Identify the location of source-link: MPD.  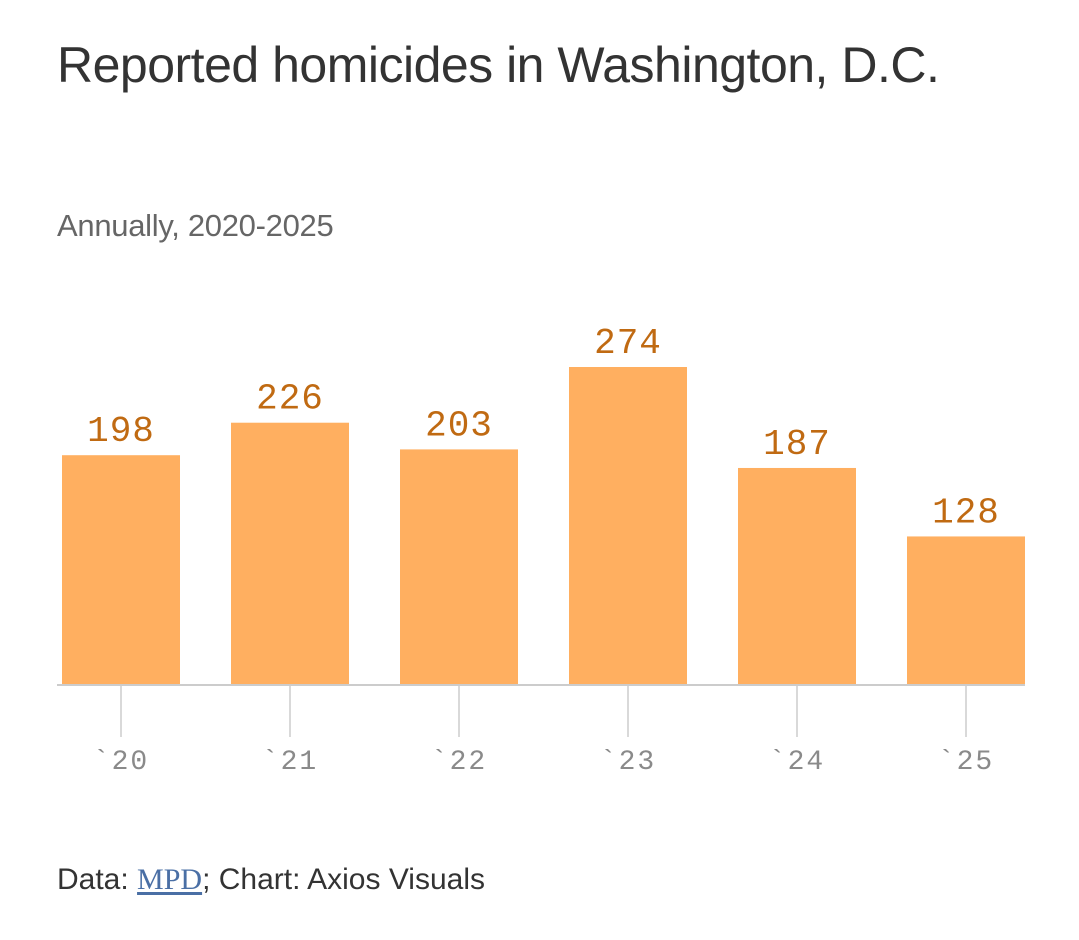
(170, 879).